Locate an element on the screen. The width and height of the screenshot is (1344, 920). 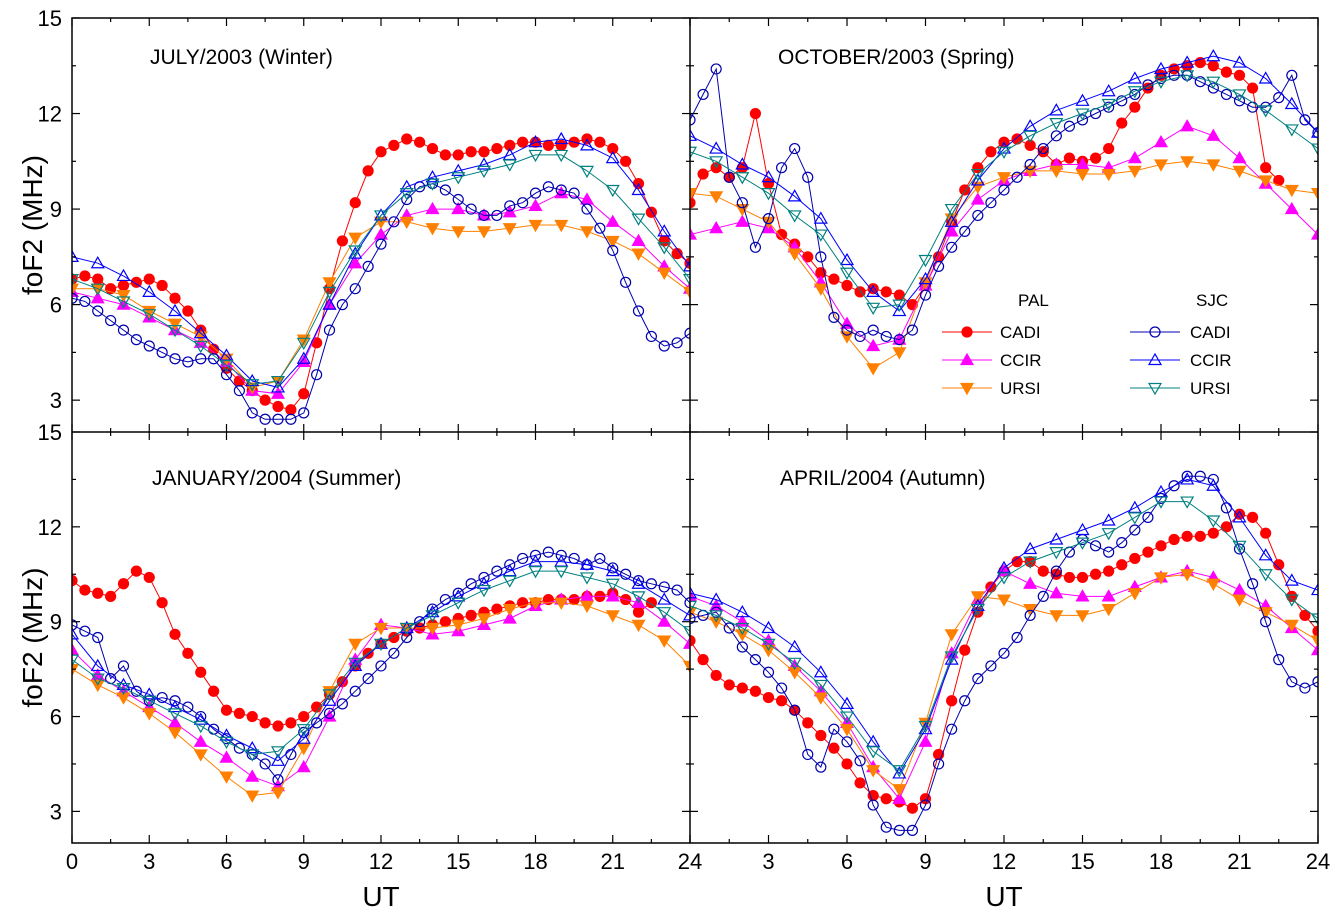
series-line is located at coordinates (362, 648).